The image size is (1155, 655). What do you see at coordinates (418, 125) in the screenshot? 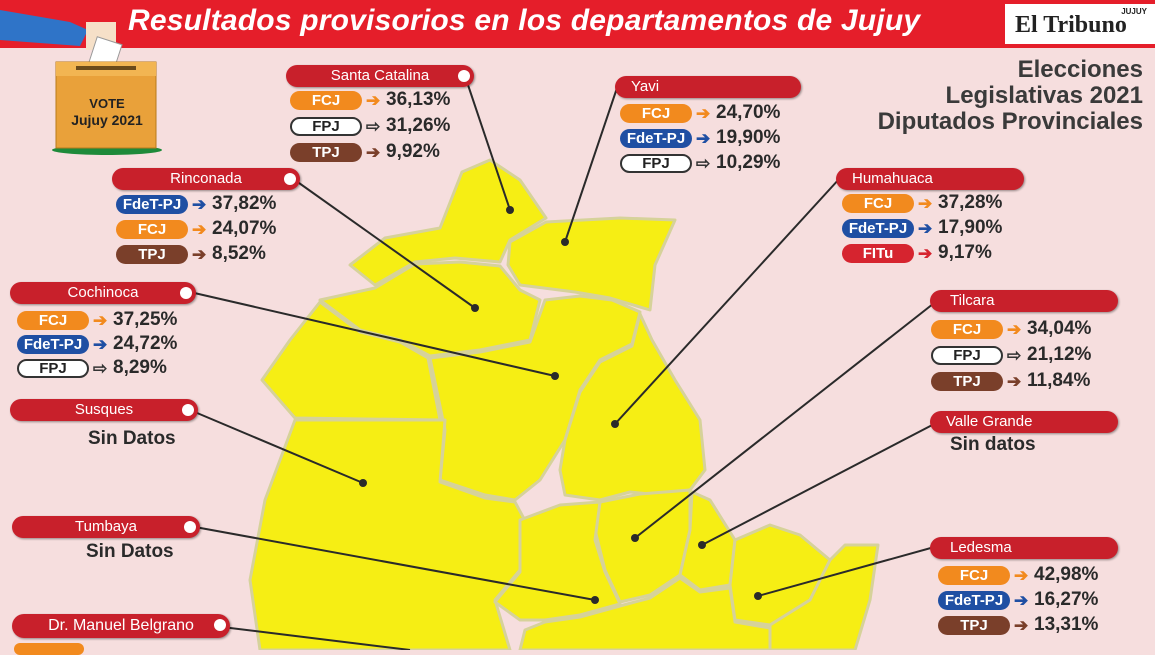
I see `percentage: 31,26%` at bounding box center [418, 125].